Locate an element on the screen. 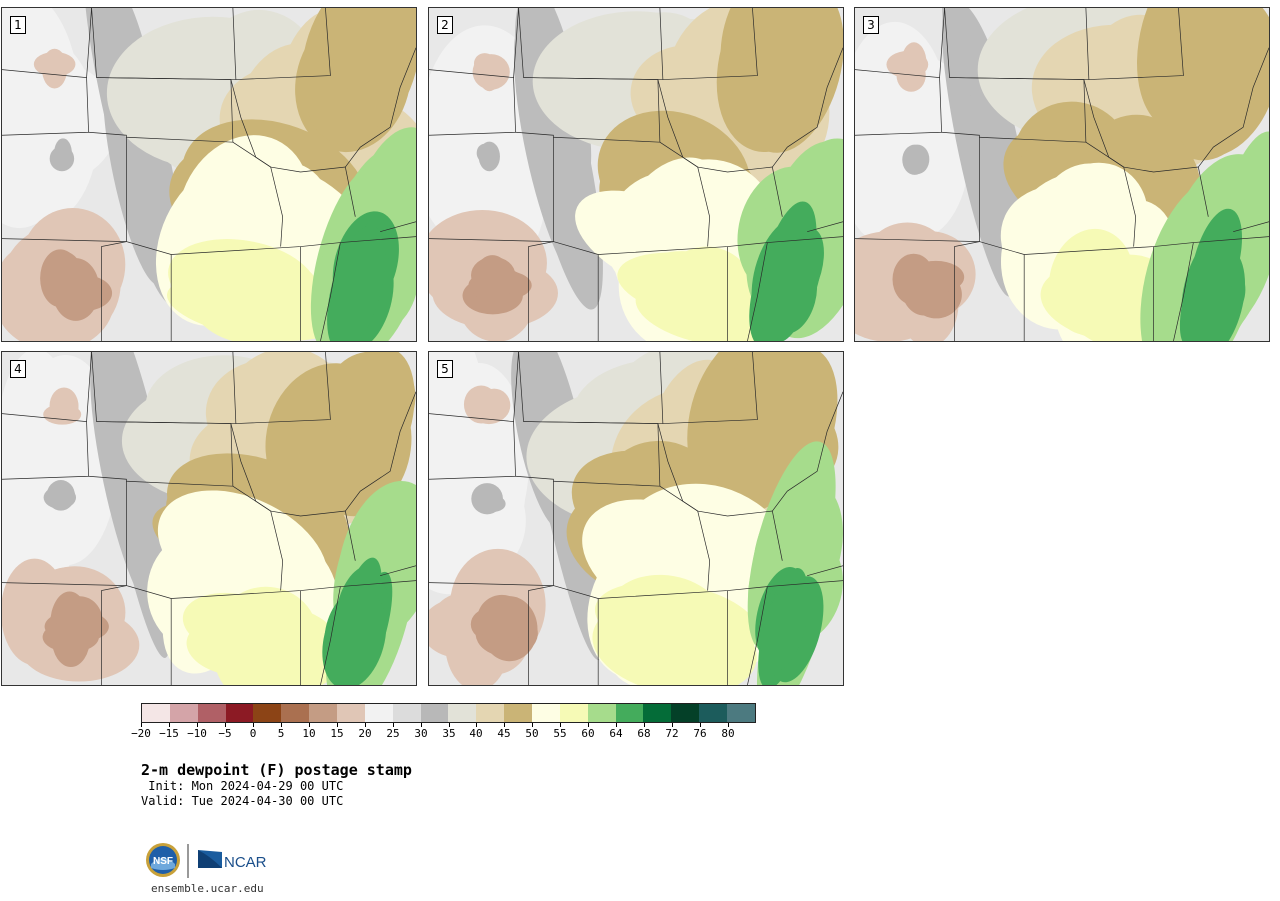 Image resolution: width=1280 pixels, height=901 pixels. nsf-logo-icon: NSF is located at coordinates (163, 860).